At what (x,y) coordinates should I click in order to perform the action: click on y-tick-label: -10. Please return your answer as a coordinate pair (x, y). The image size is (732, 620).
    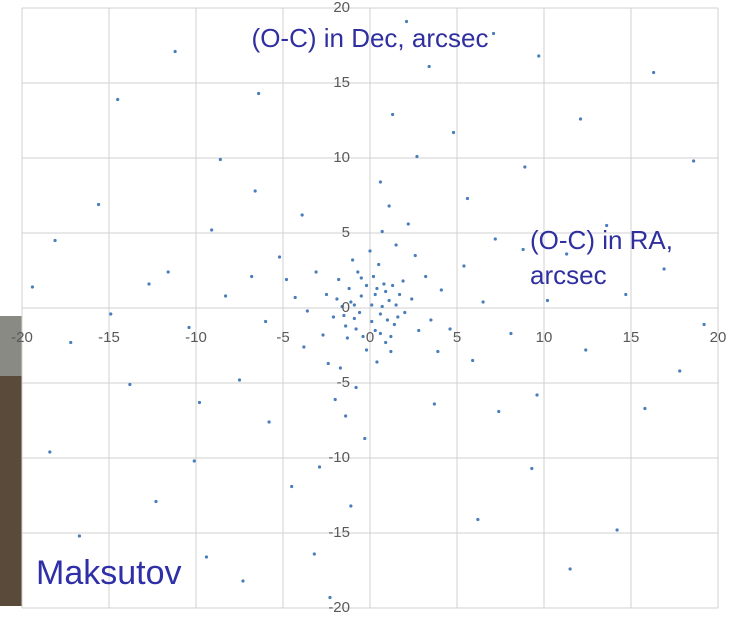
    Looking at the image, I should click on (339, 457).